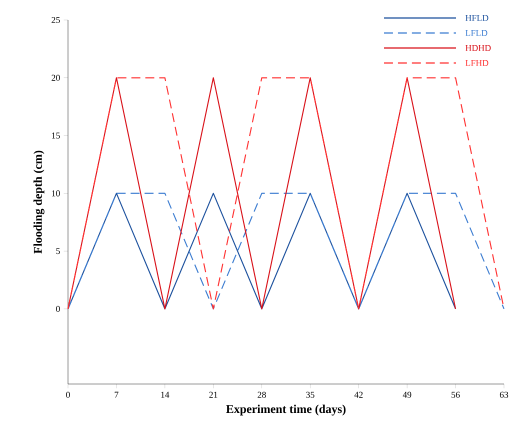 The width and height of the screenshot is (516, 434). I want to click on x-axis-title: Experiment time (days), so click(286, 410).